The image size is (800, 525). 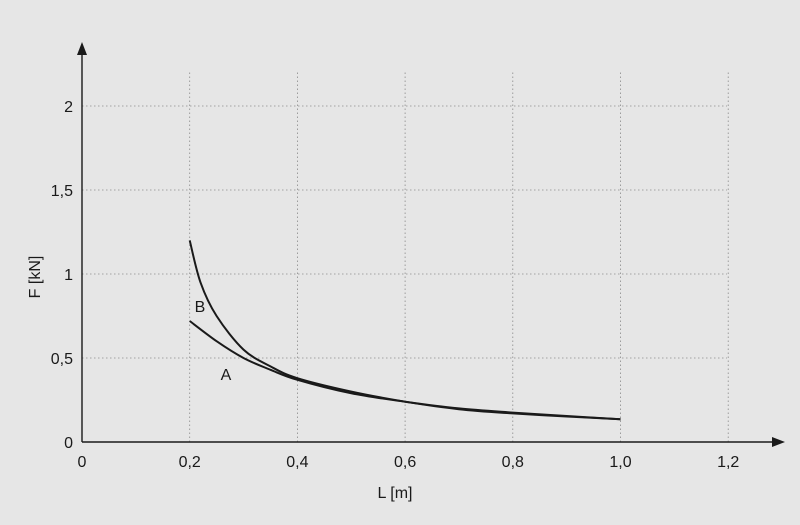 What do you see at coordinates (82, 48) in the screenshot?
I see `y-axis-arrow` at bounding box center [82, 48].